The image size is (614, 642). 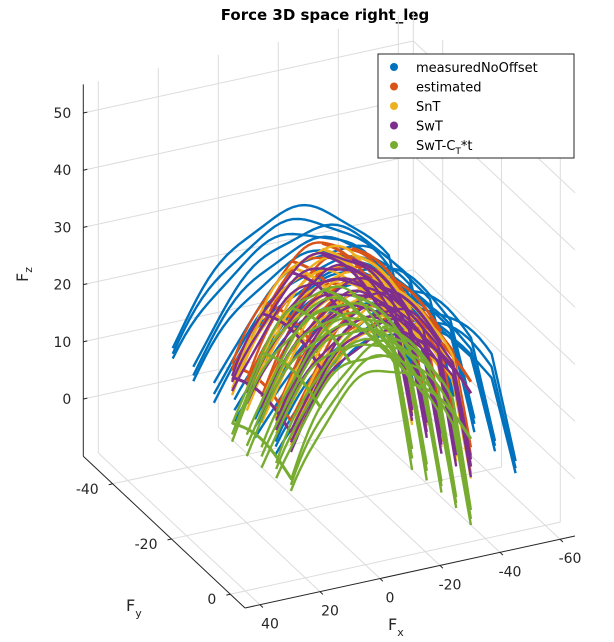 I want to click on y-tick-label: -40, so click(x=87, y=490).